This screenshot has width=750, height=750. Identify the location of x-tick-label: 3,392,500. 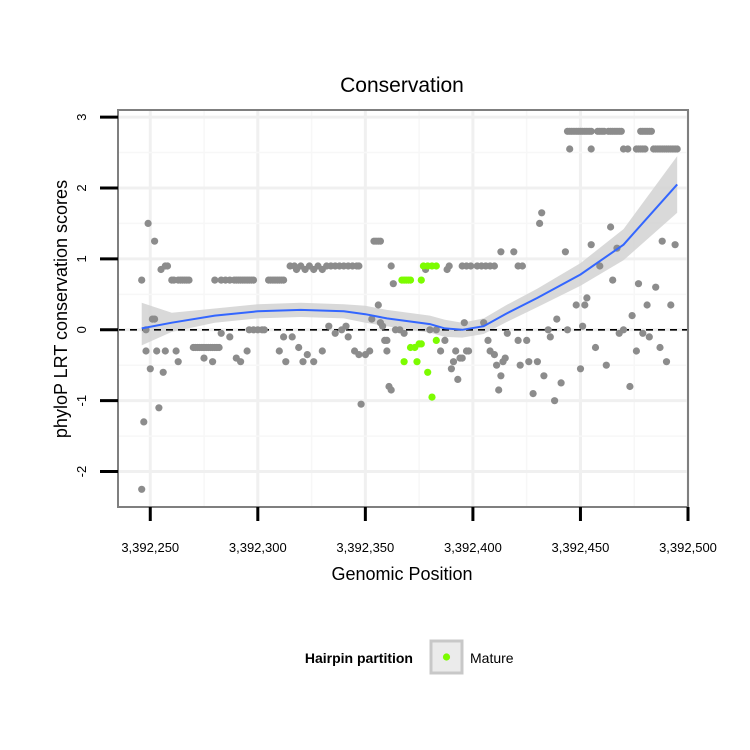
(688, 547).